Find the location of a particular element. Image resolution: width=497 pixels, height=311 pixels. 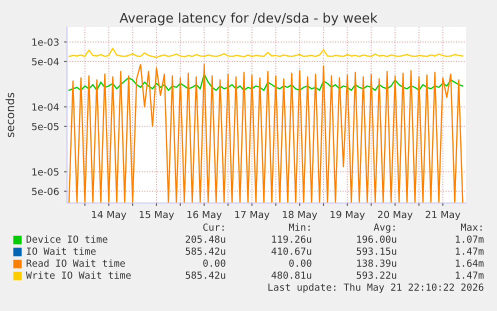

text: 593.15u is located at coordinates (376, 251).